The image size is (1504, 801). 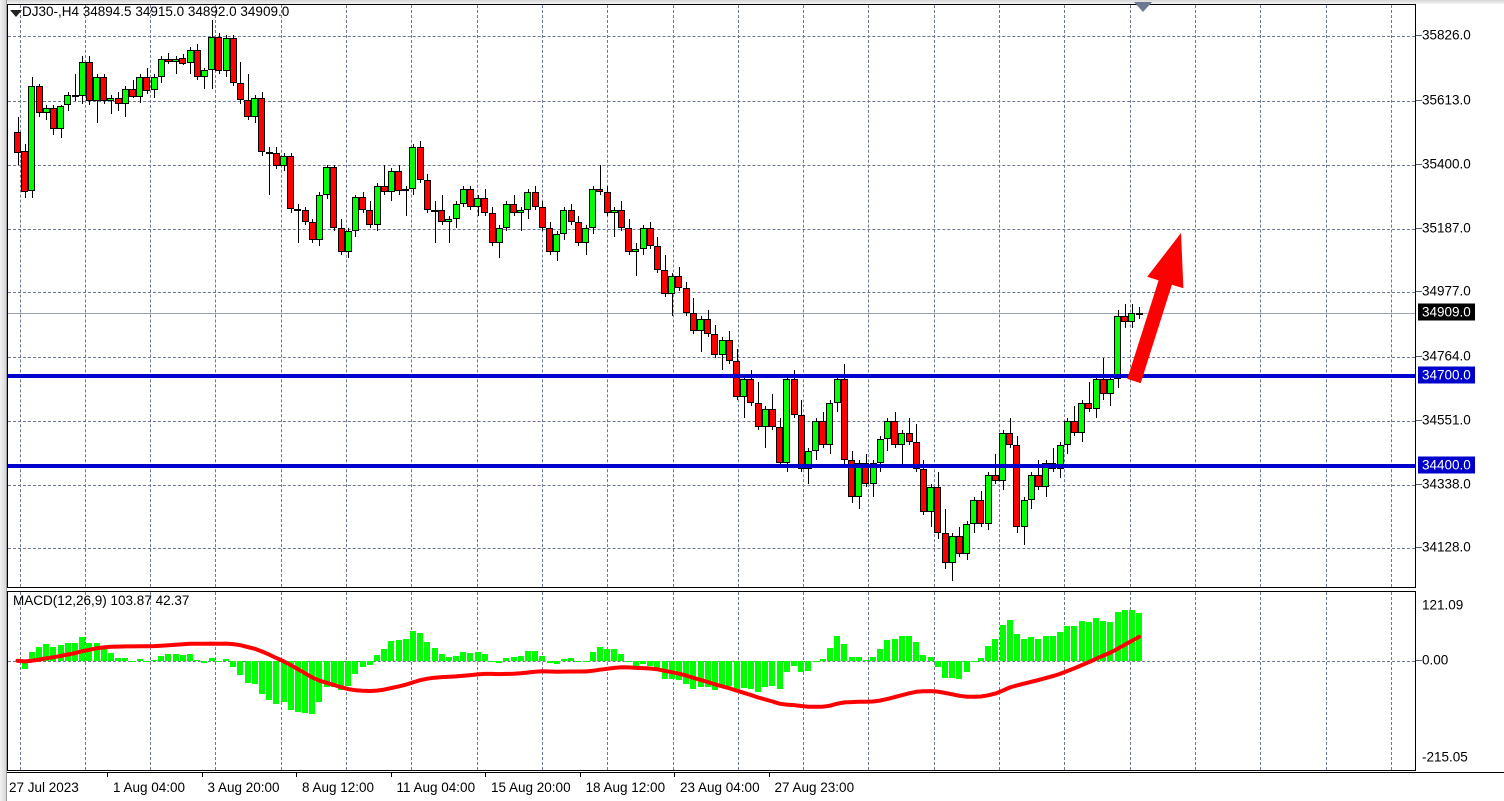 What do you see at coordinates (1460, 681) in the screenshot?
I see `macd-axis: 121.09 0.00 -215.05` at bounding box center [1460, 681].